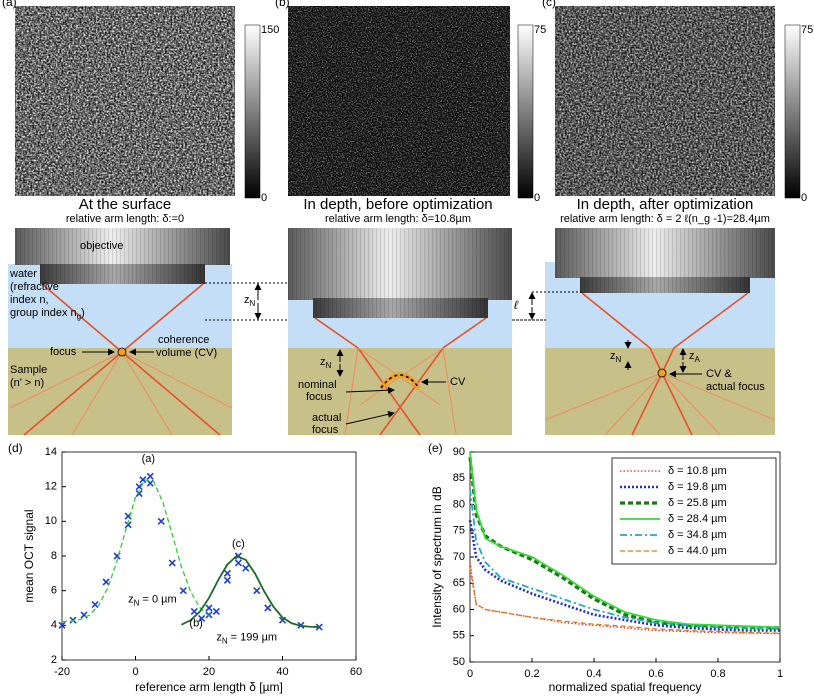  What do you see at coordinates (238, 544) in the screenshot?
I see `annotation: (c)` at bounding box center [238, 544].